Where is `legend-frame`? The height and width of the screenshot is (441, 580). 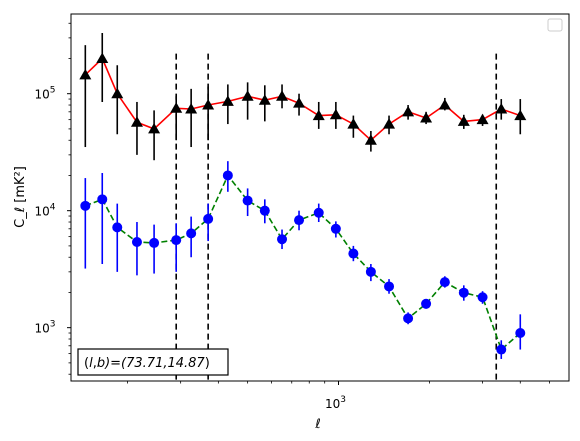 legend-frame is located at coordinates (555, 25).